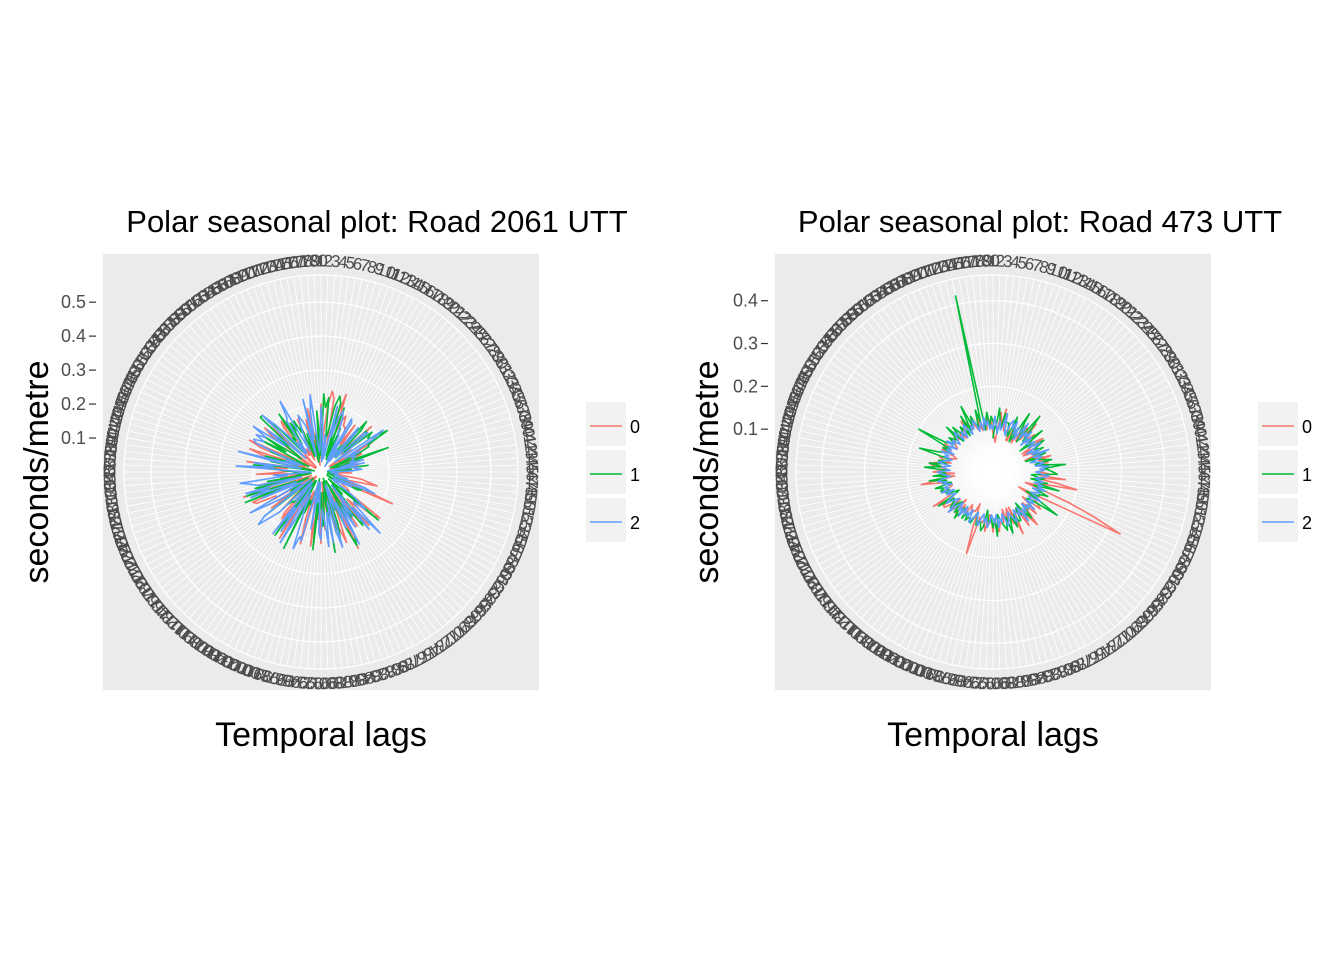  I want to click on angle-tick-label: 11, so click(1065, 274).